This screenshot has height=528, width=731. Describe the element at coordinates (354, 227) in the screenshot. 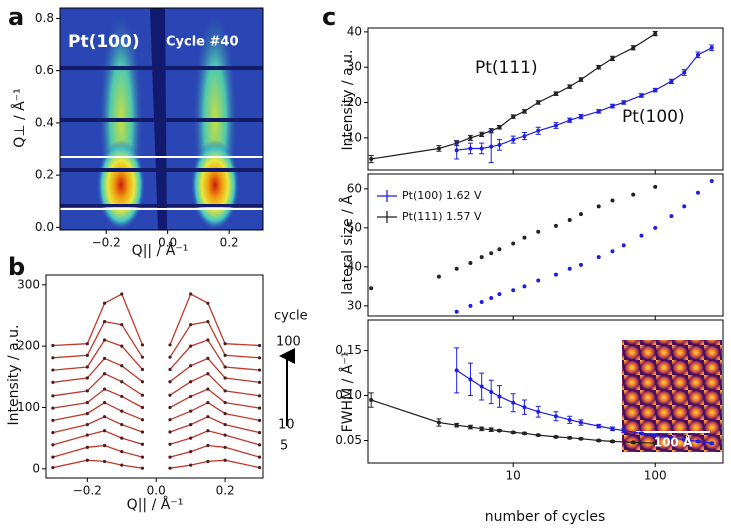

I see `y-tick-label: 50` at that location.